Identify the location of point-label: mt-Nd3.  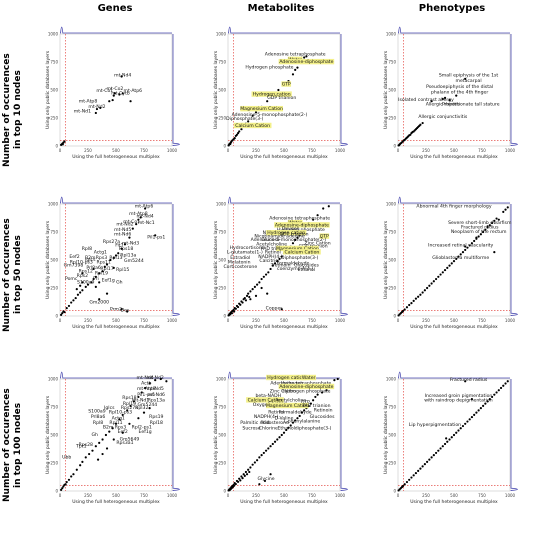
(130, 243).